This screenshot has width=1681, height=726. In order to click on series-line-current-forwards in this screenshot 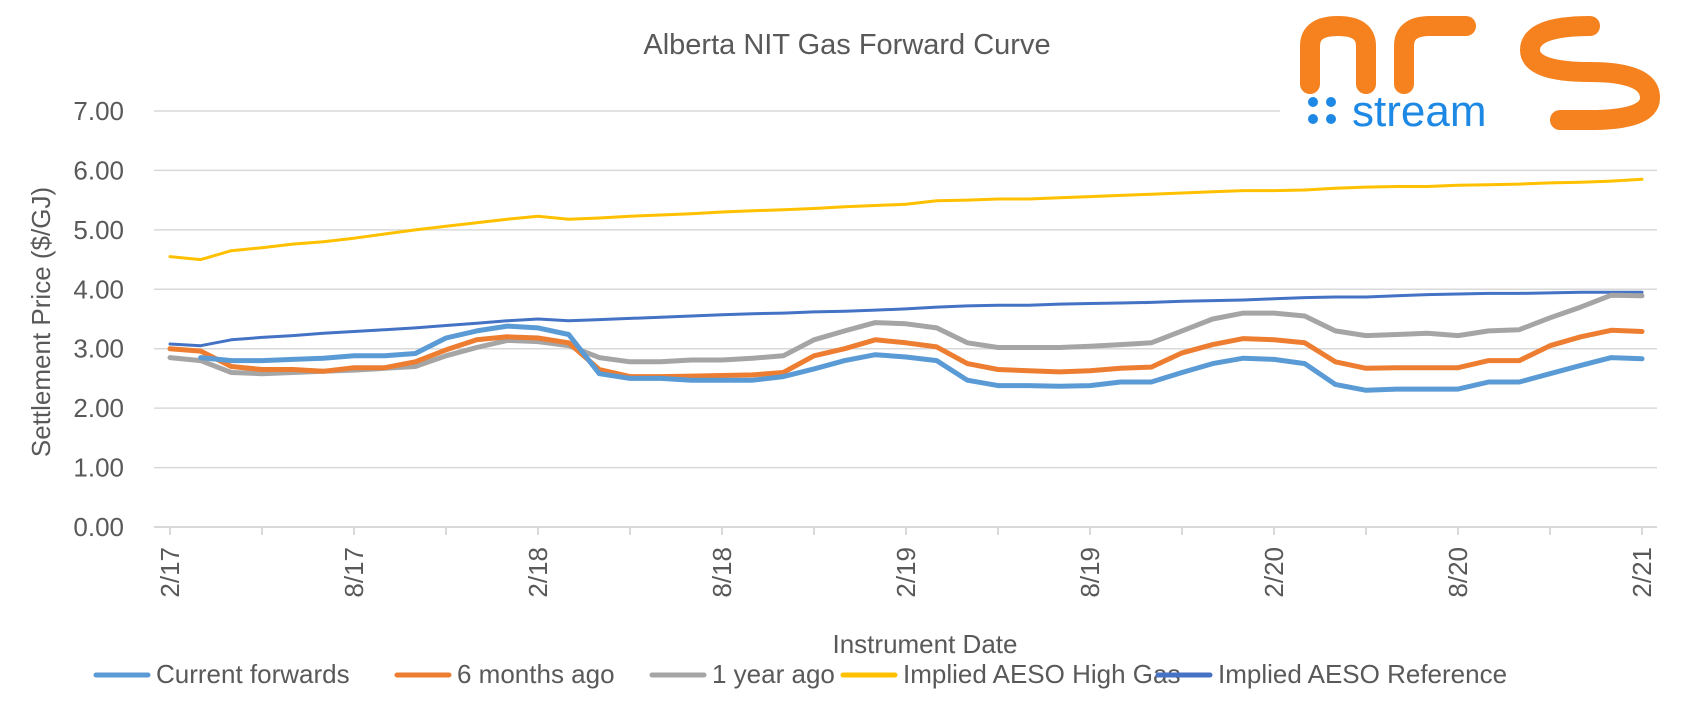, I will do `click(921, 358)`.